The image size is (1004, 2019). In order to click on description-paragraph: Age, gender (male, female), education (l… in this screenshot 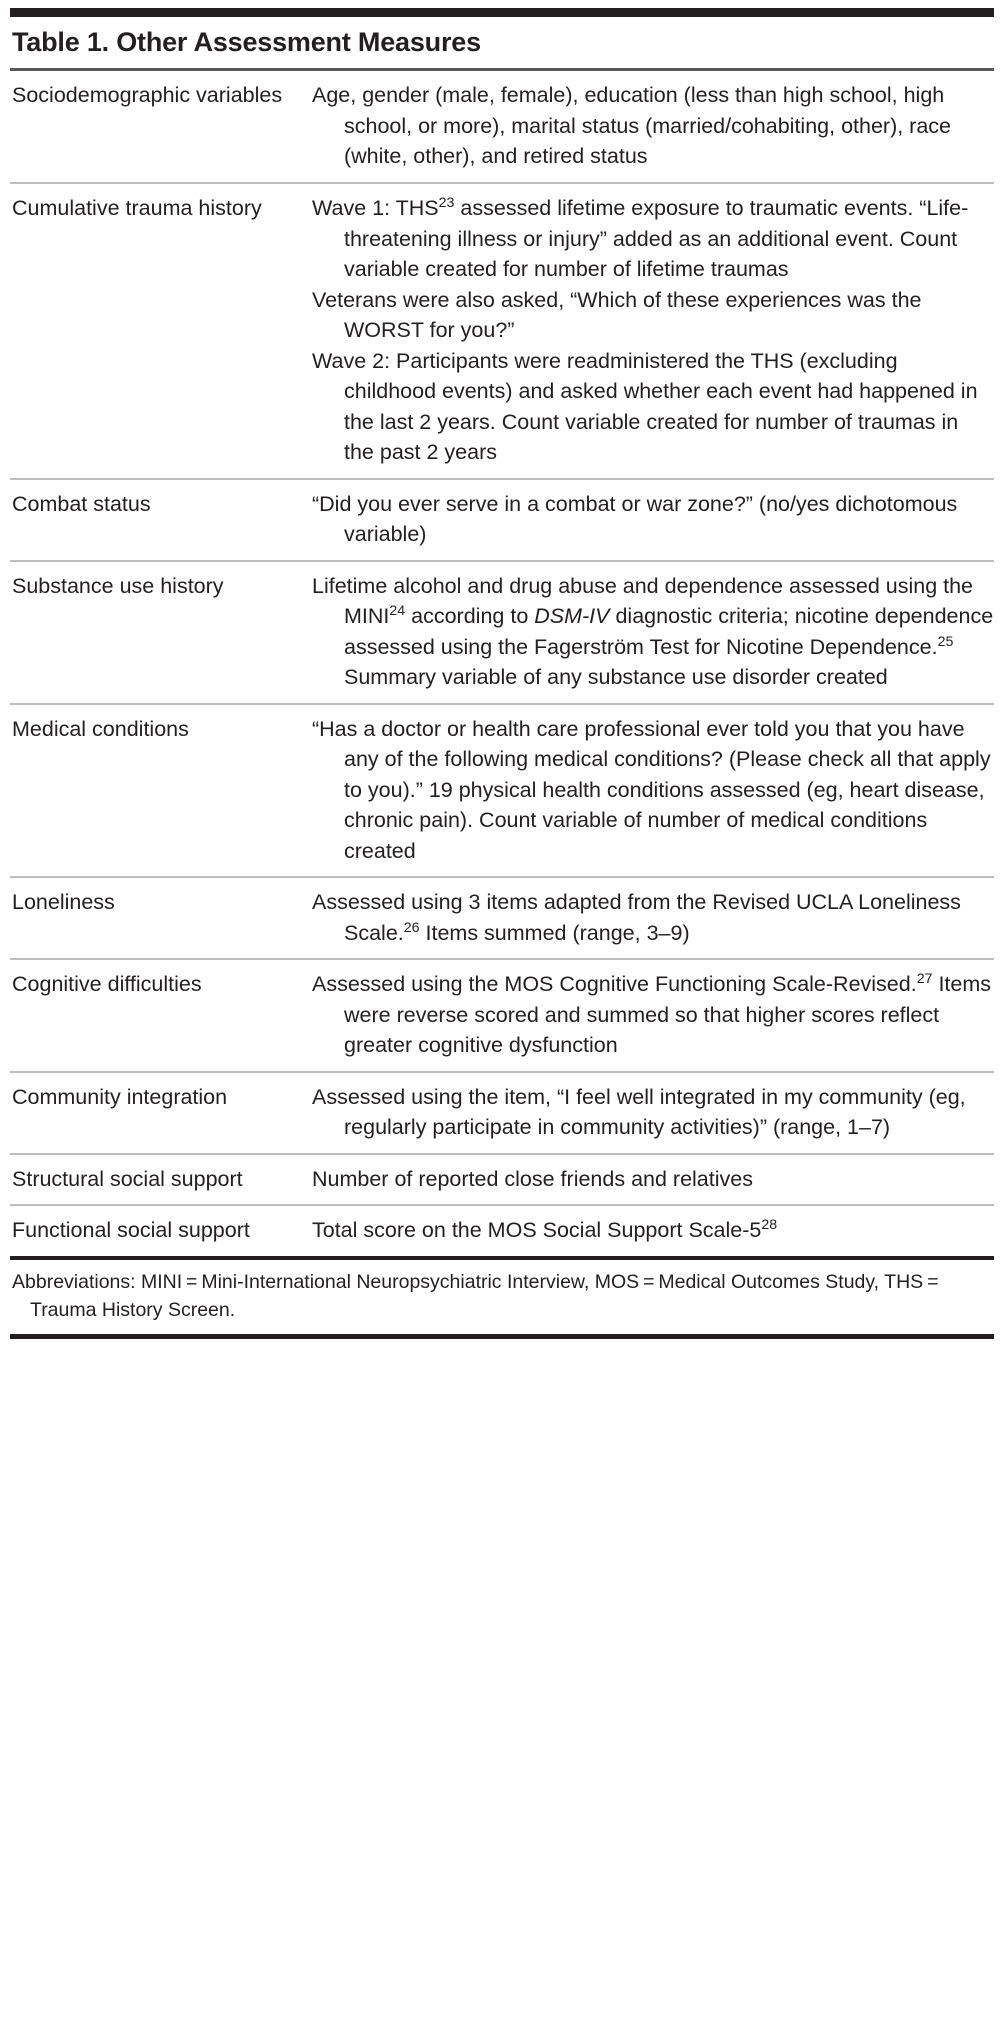, I will do `click(653, 126)`.